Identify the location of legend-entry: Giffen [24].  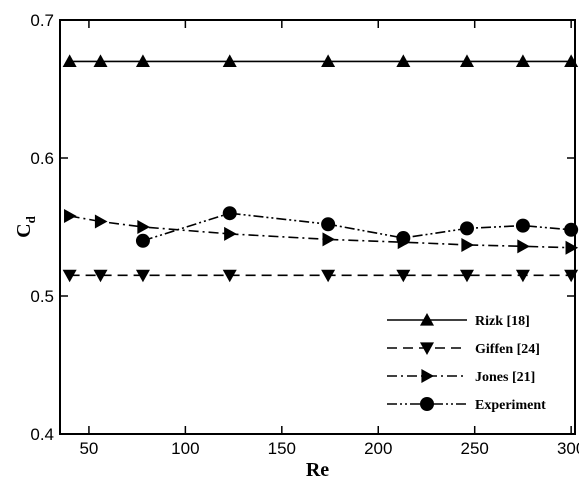
(463, 349).